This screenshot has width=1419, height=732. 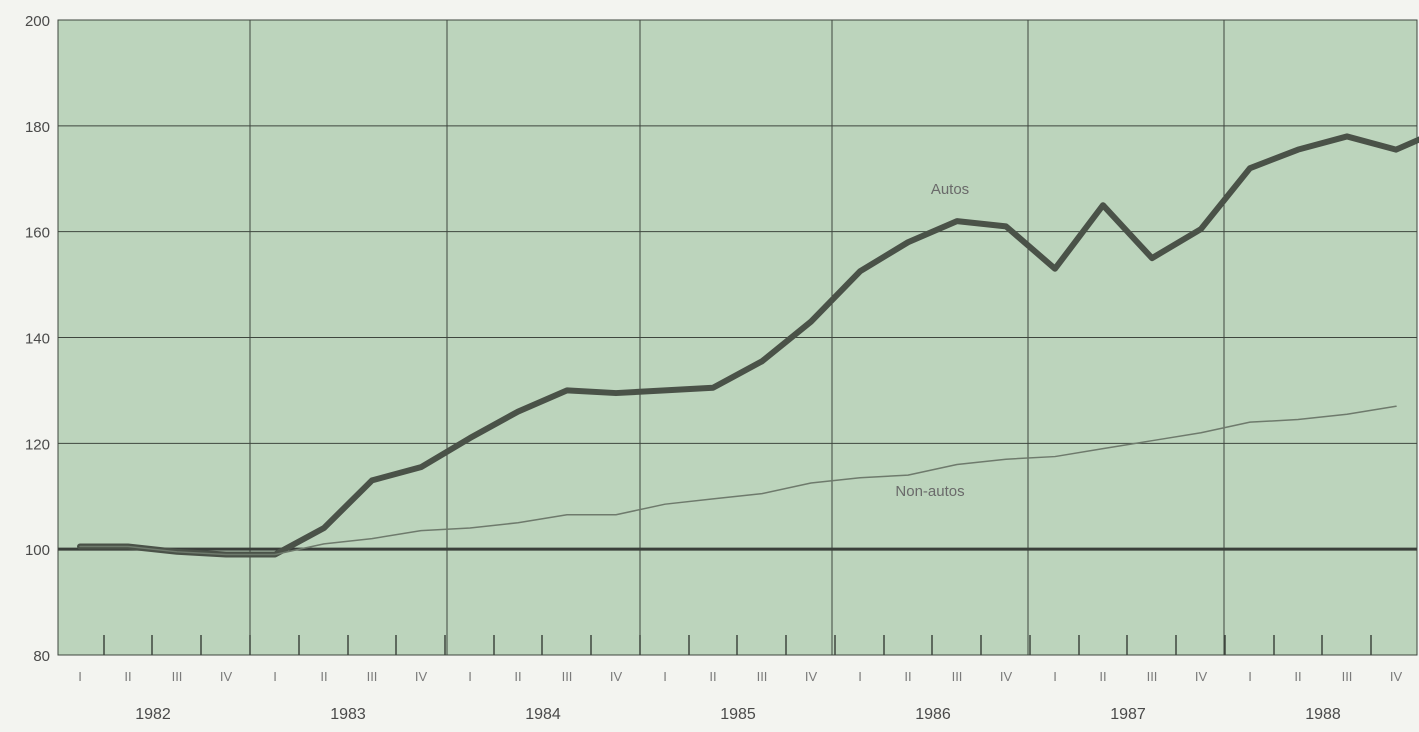 I want to click on x-year-label: 1988, so click(x=1323, y=714).